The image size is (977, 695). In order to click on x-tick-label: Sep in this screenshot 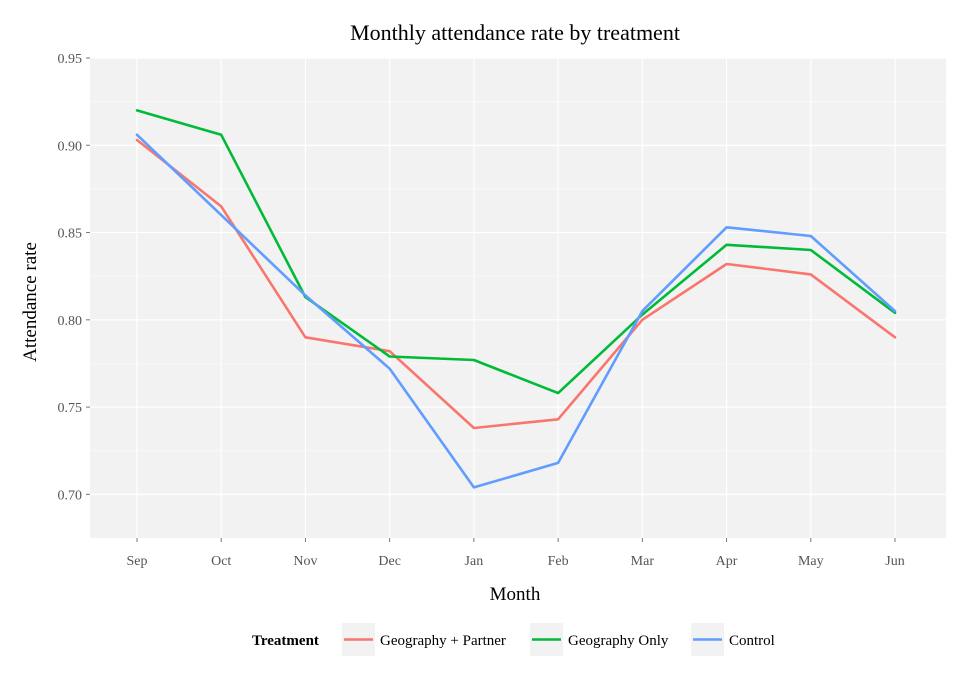, I will do `click(137, 561)`.